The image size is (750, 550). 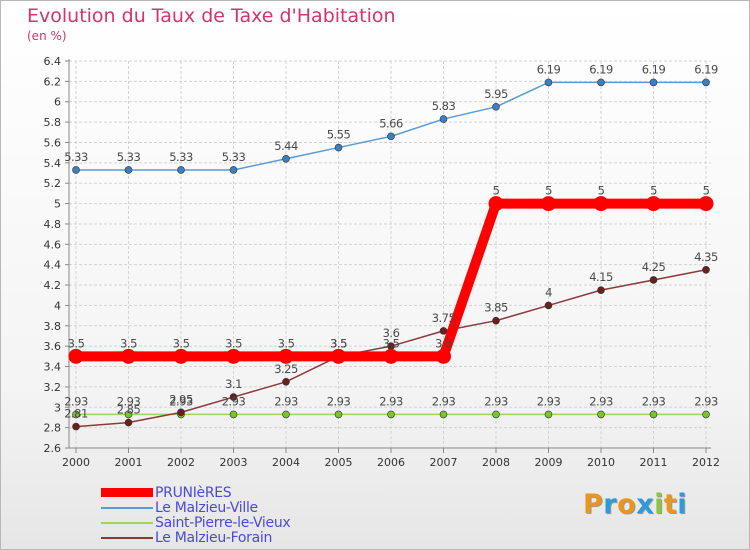 I want to click on x-tick-label: 2012, so click(x=706, y=462).